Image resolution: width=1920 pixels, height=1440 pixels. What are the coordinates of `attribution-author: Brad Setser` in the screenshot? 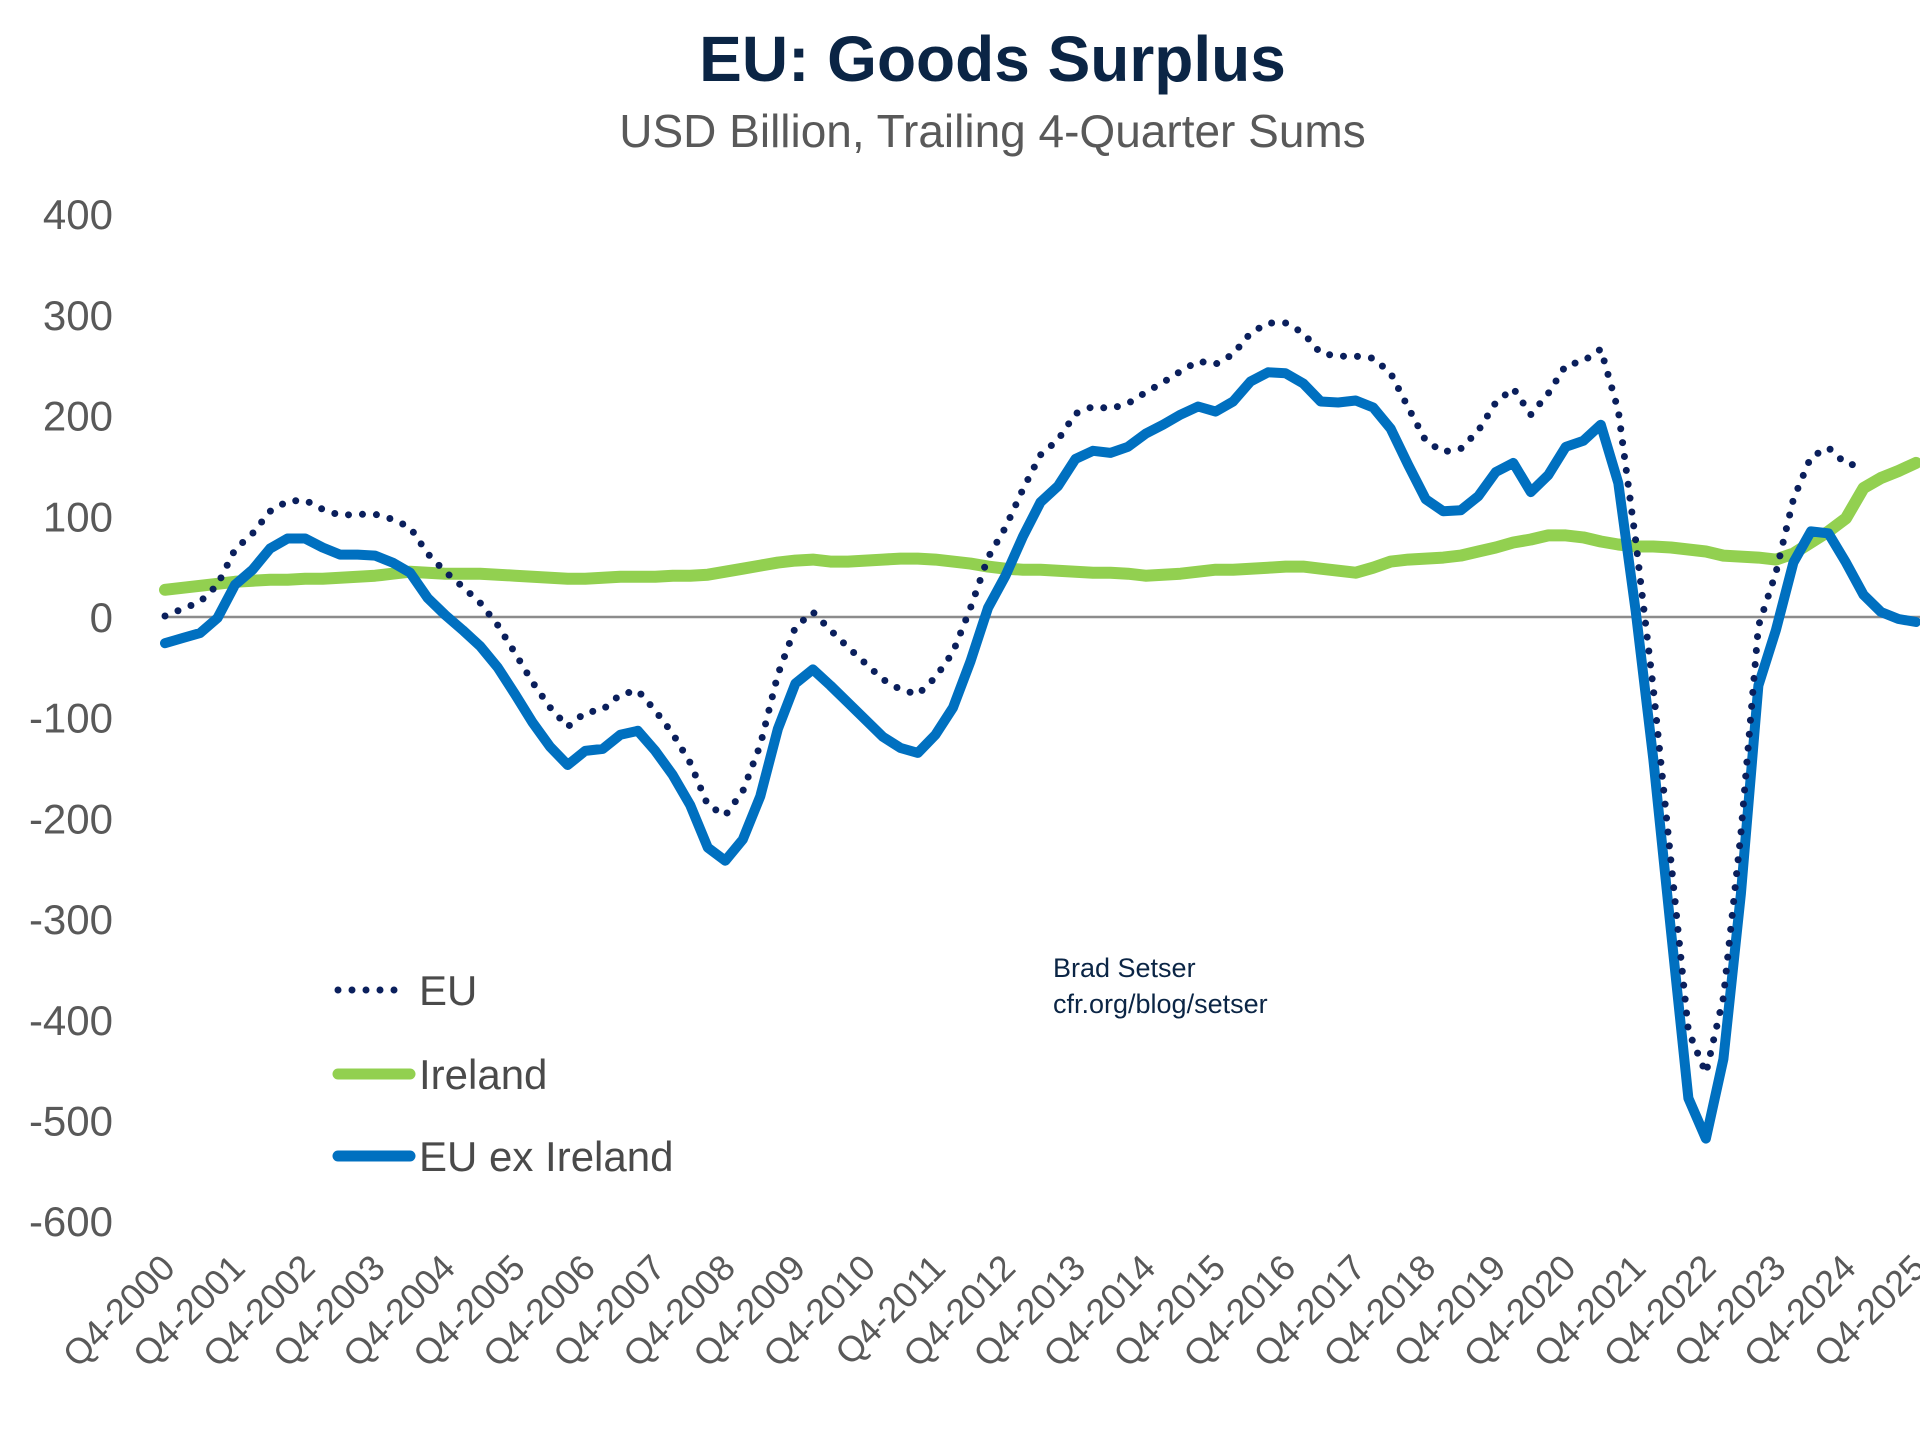 It's located at (1124, 968).